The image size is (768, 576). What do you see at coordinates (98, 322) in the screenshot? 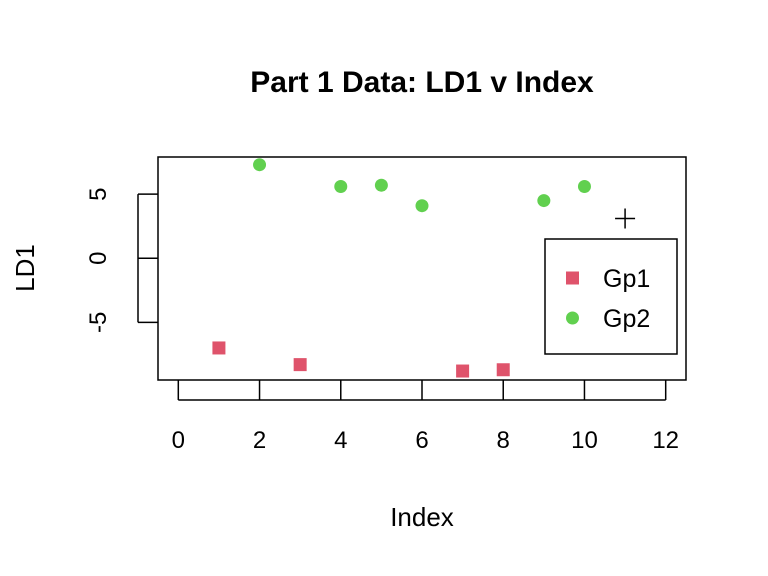
I see `y-tick-label: -5` at bounding box center [98, 322].